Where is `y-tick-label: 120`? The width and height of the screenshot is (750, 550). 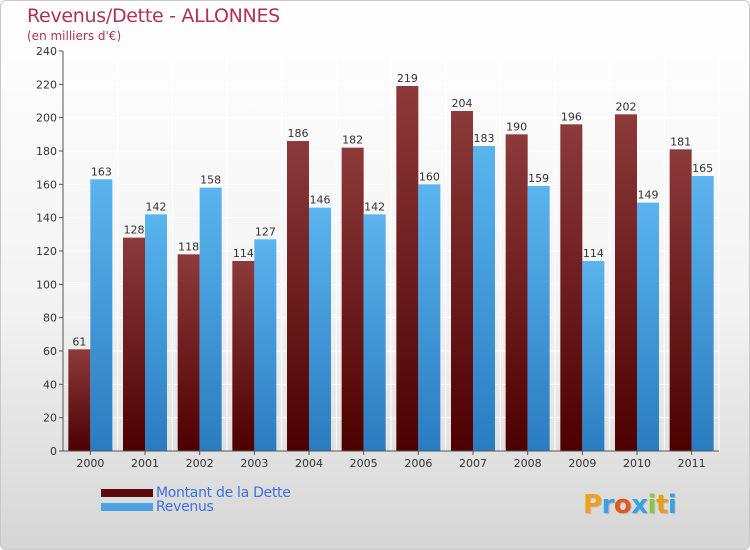 y-tick-label: 120 is located at coordinates (46, 251).